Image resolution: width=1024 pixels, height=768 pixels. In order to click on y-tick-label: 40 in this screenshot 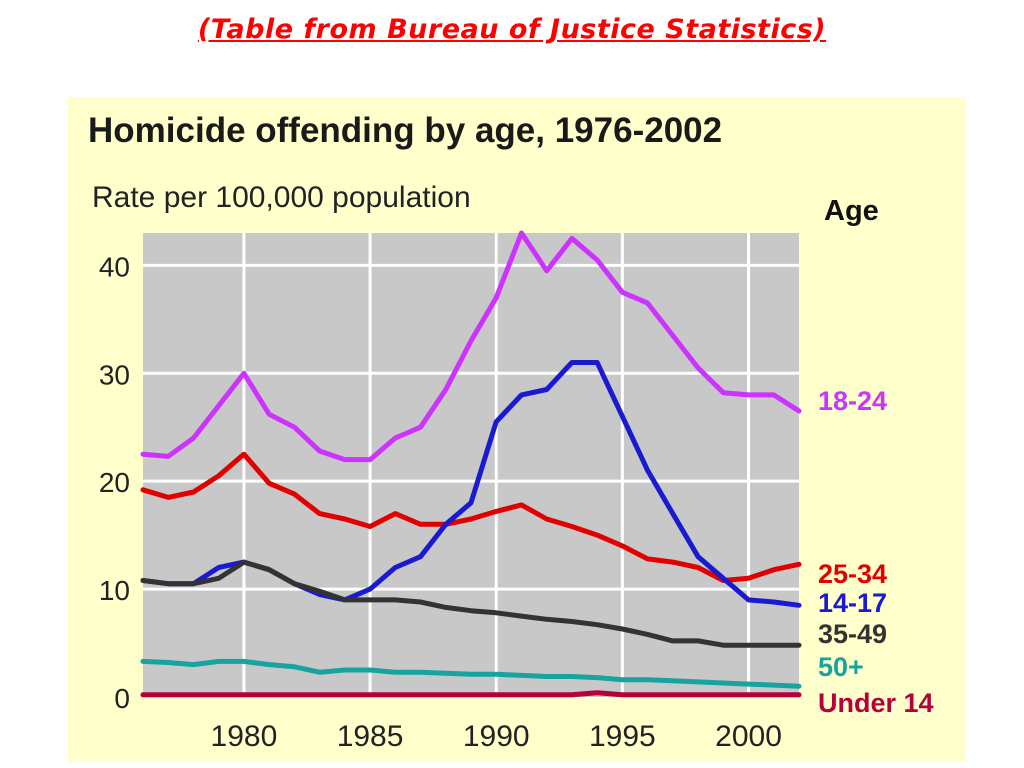, I will do `click(114, 266)`.